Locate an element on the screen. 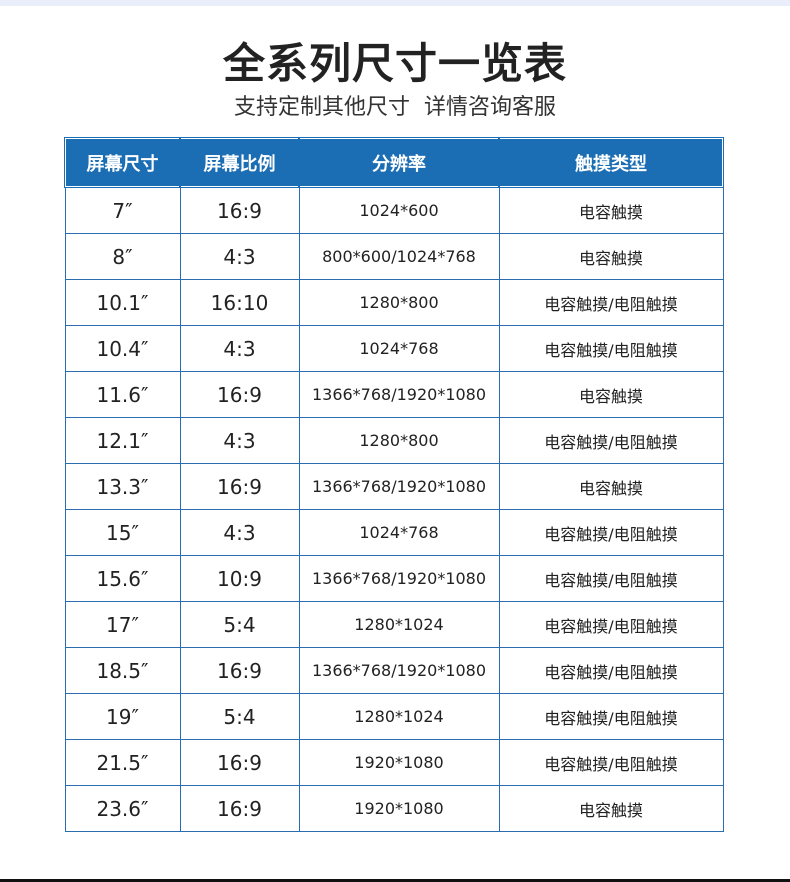 This screenshot has height=882, width=790. table-row: 10.4″ 4:3 1024*768 电容触摸/电阻触摸 is located at coordinates (394, 348).